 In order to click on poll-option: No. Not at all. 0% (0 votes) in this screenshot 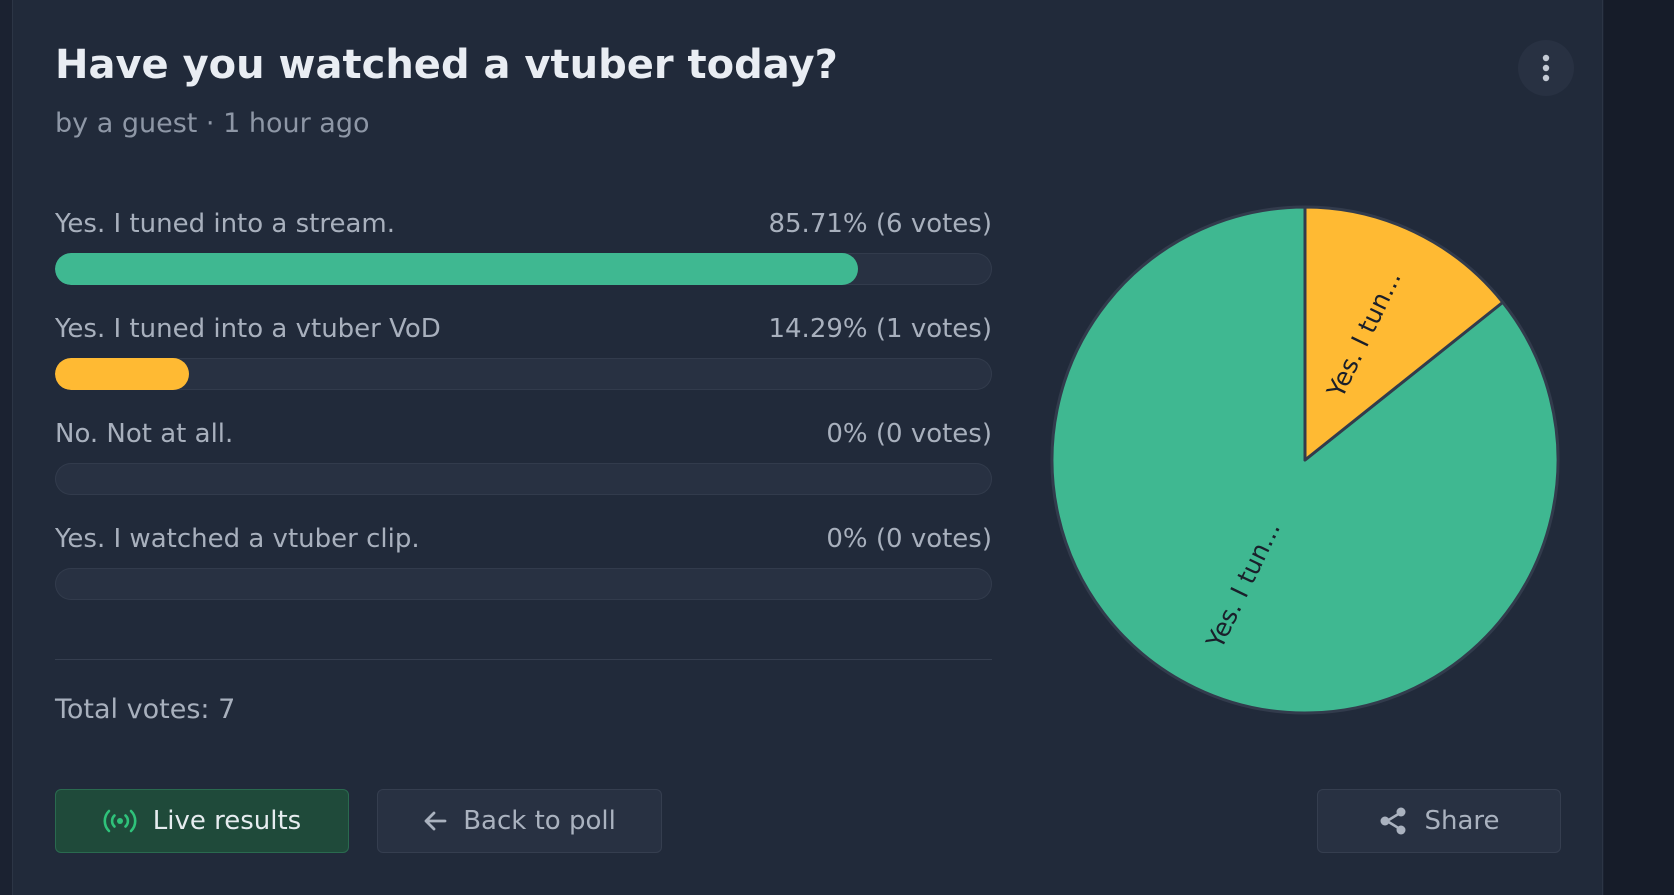, I will do `click(523, 459)`.